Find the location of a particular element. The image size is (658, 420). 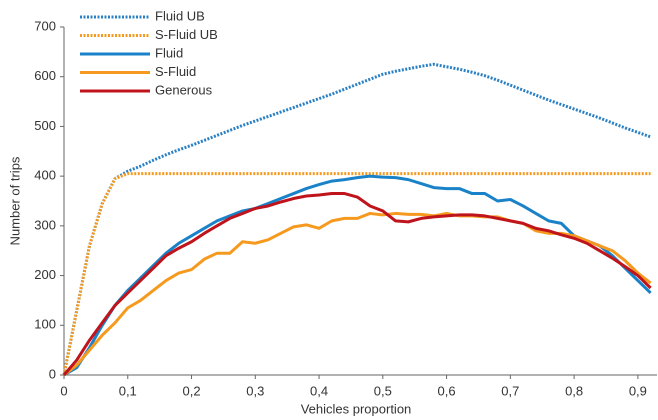

legend-label: S-Fluid UB is located at coordinates (186, 34).